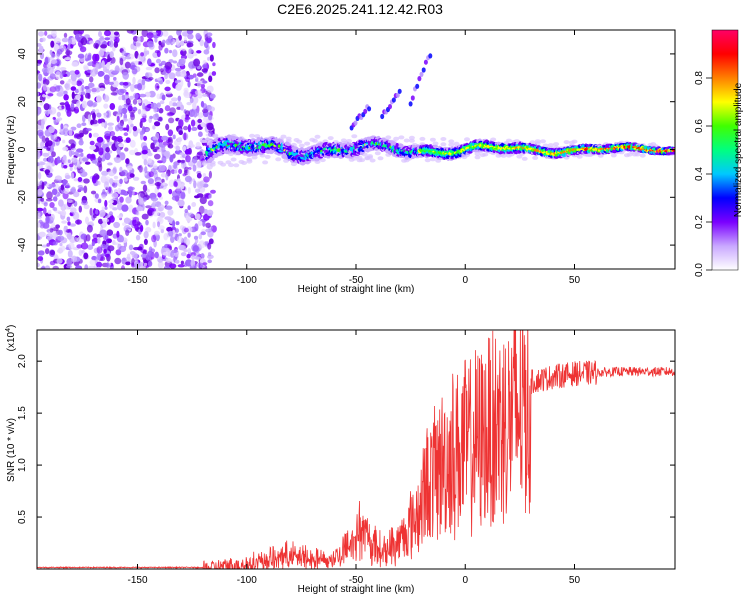 The width and height of the screenshot is (750, 605). What do you see at coordinates (699, 222) in the screenshot?
I see `colorbar-tick-label: 0.2` at bounding box center [699, 222].